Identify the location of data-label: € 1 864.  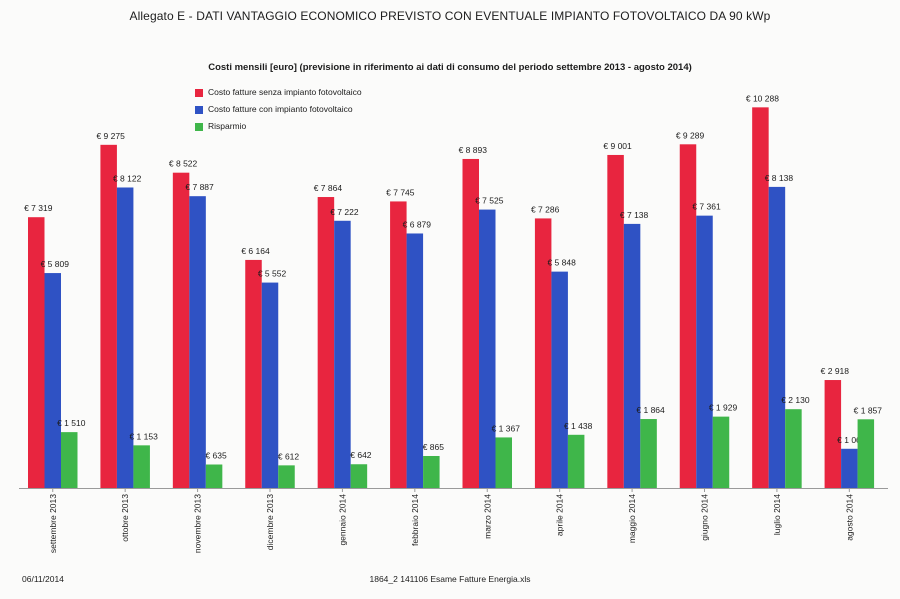
(650, 410).